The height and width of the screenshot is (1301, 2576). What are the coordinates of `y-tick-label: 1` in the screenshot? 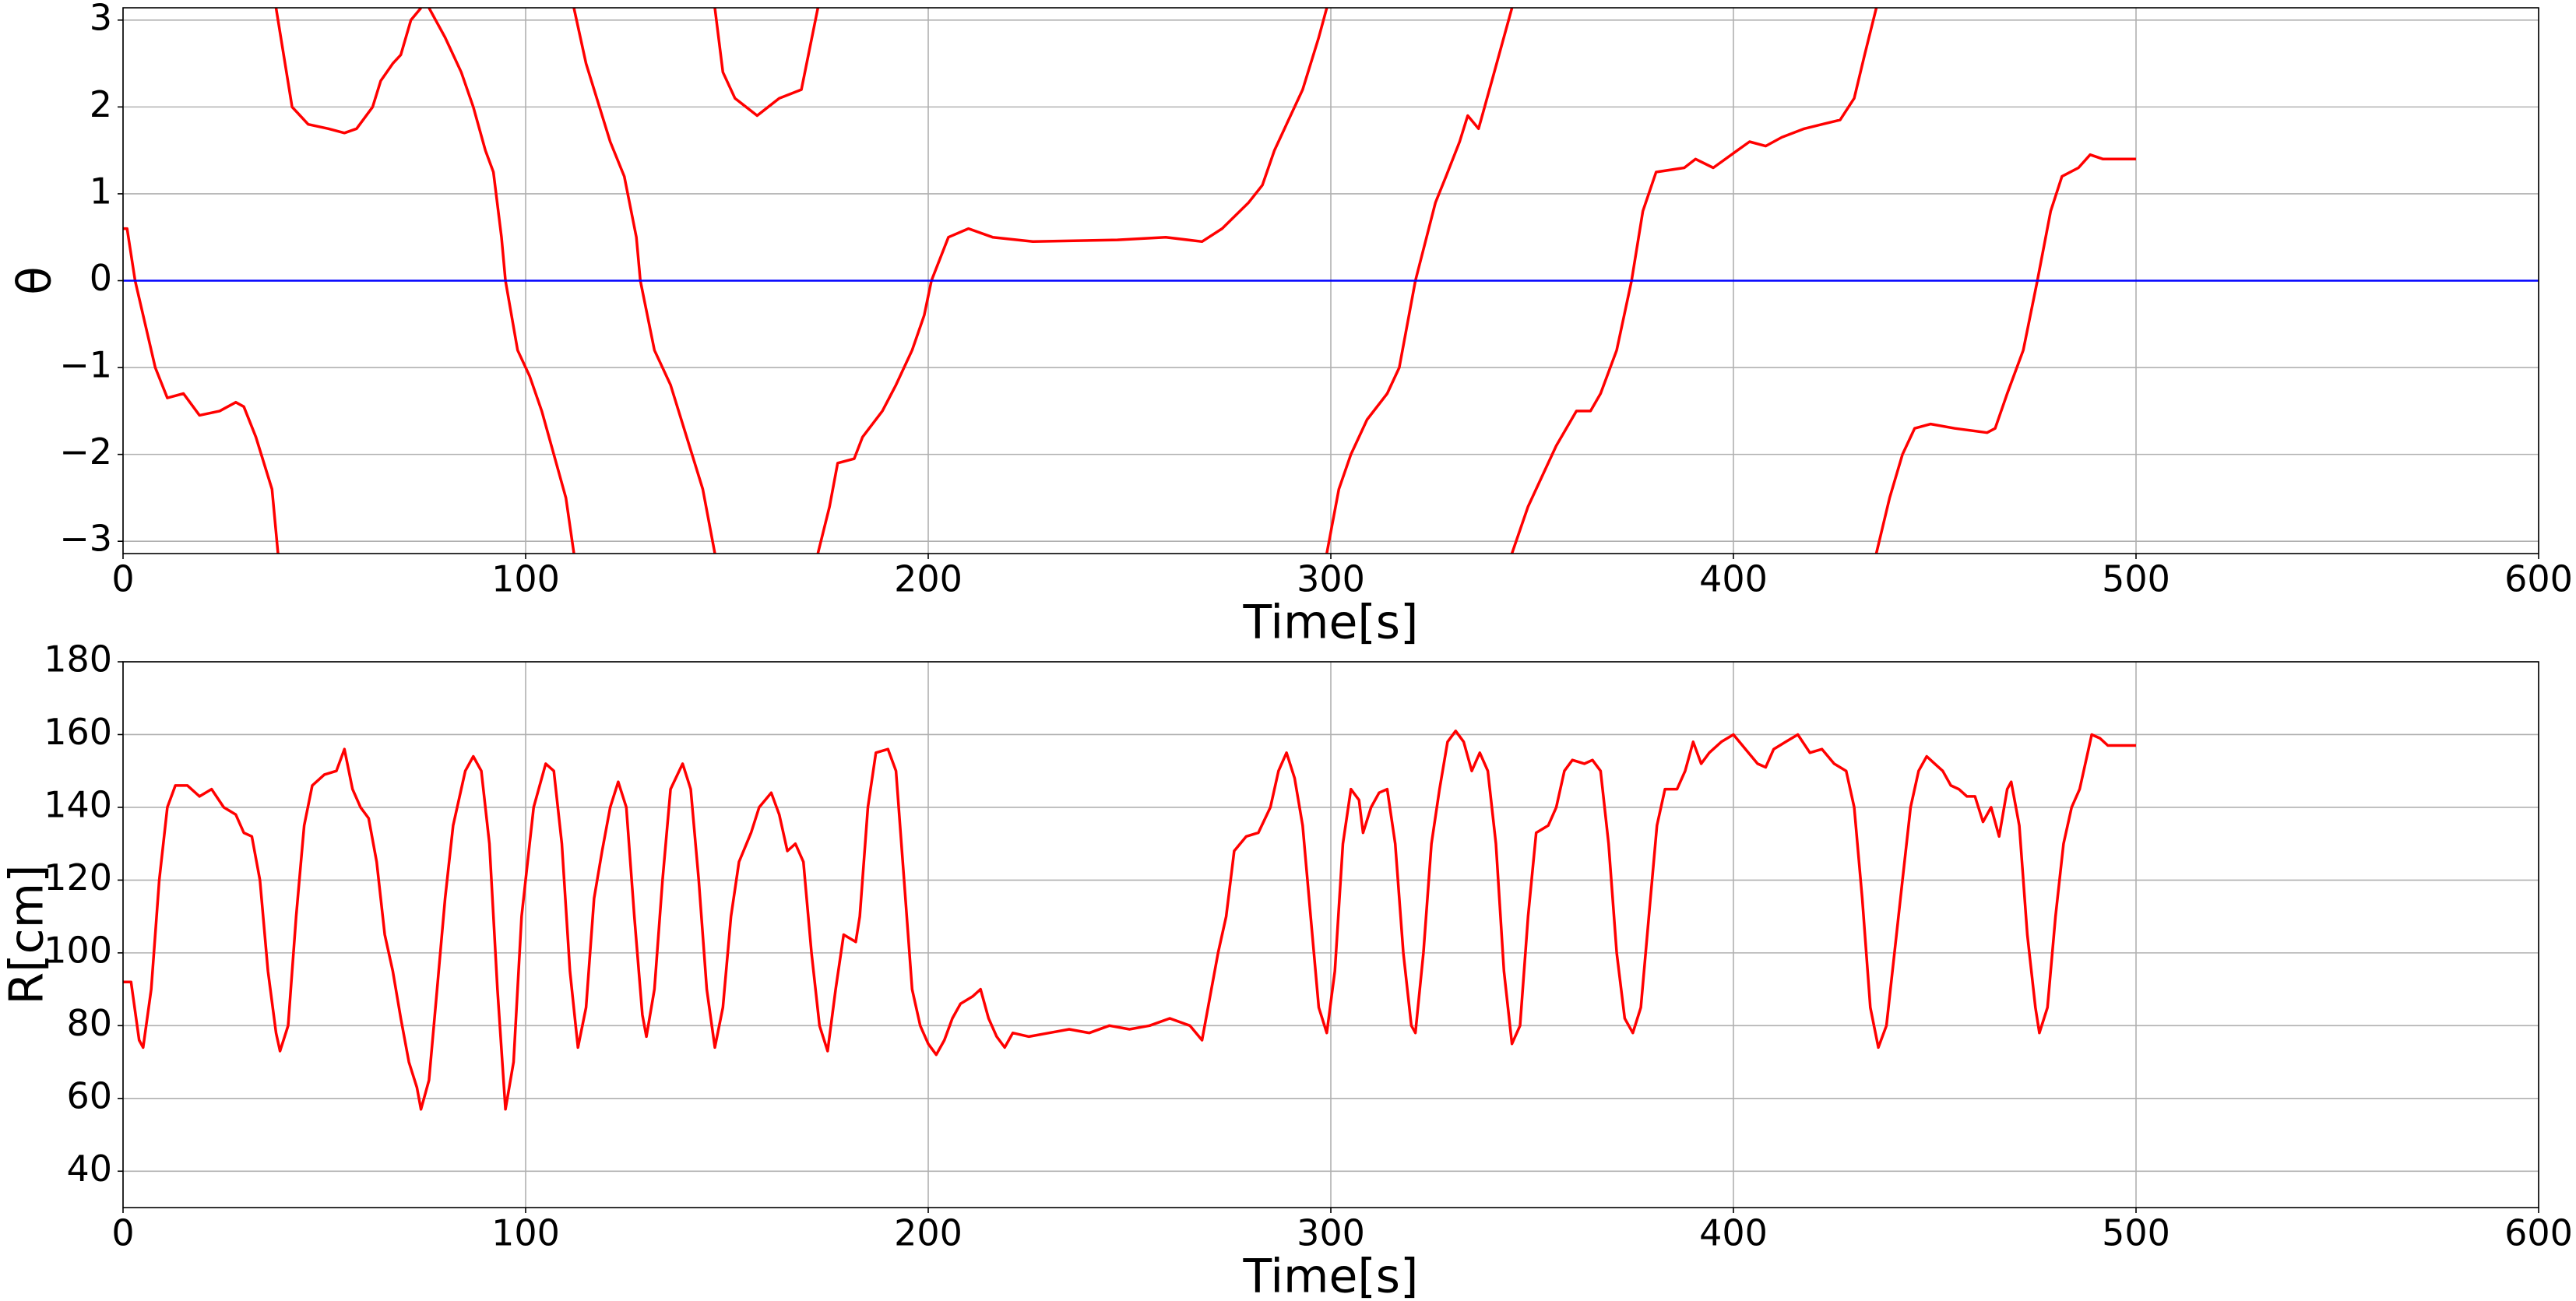 It's located at (101, 191).